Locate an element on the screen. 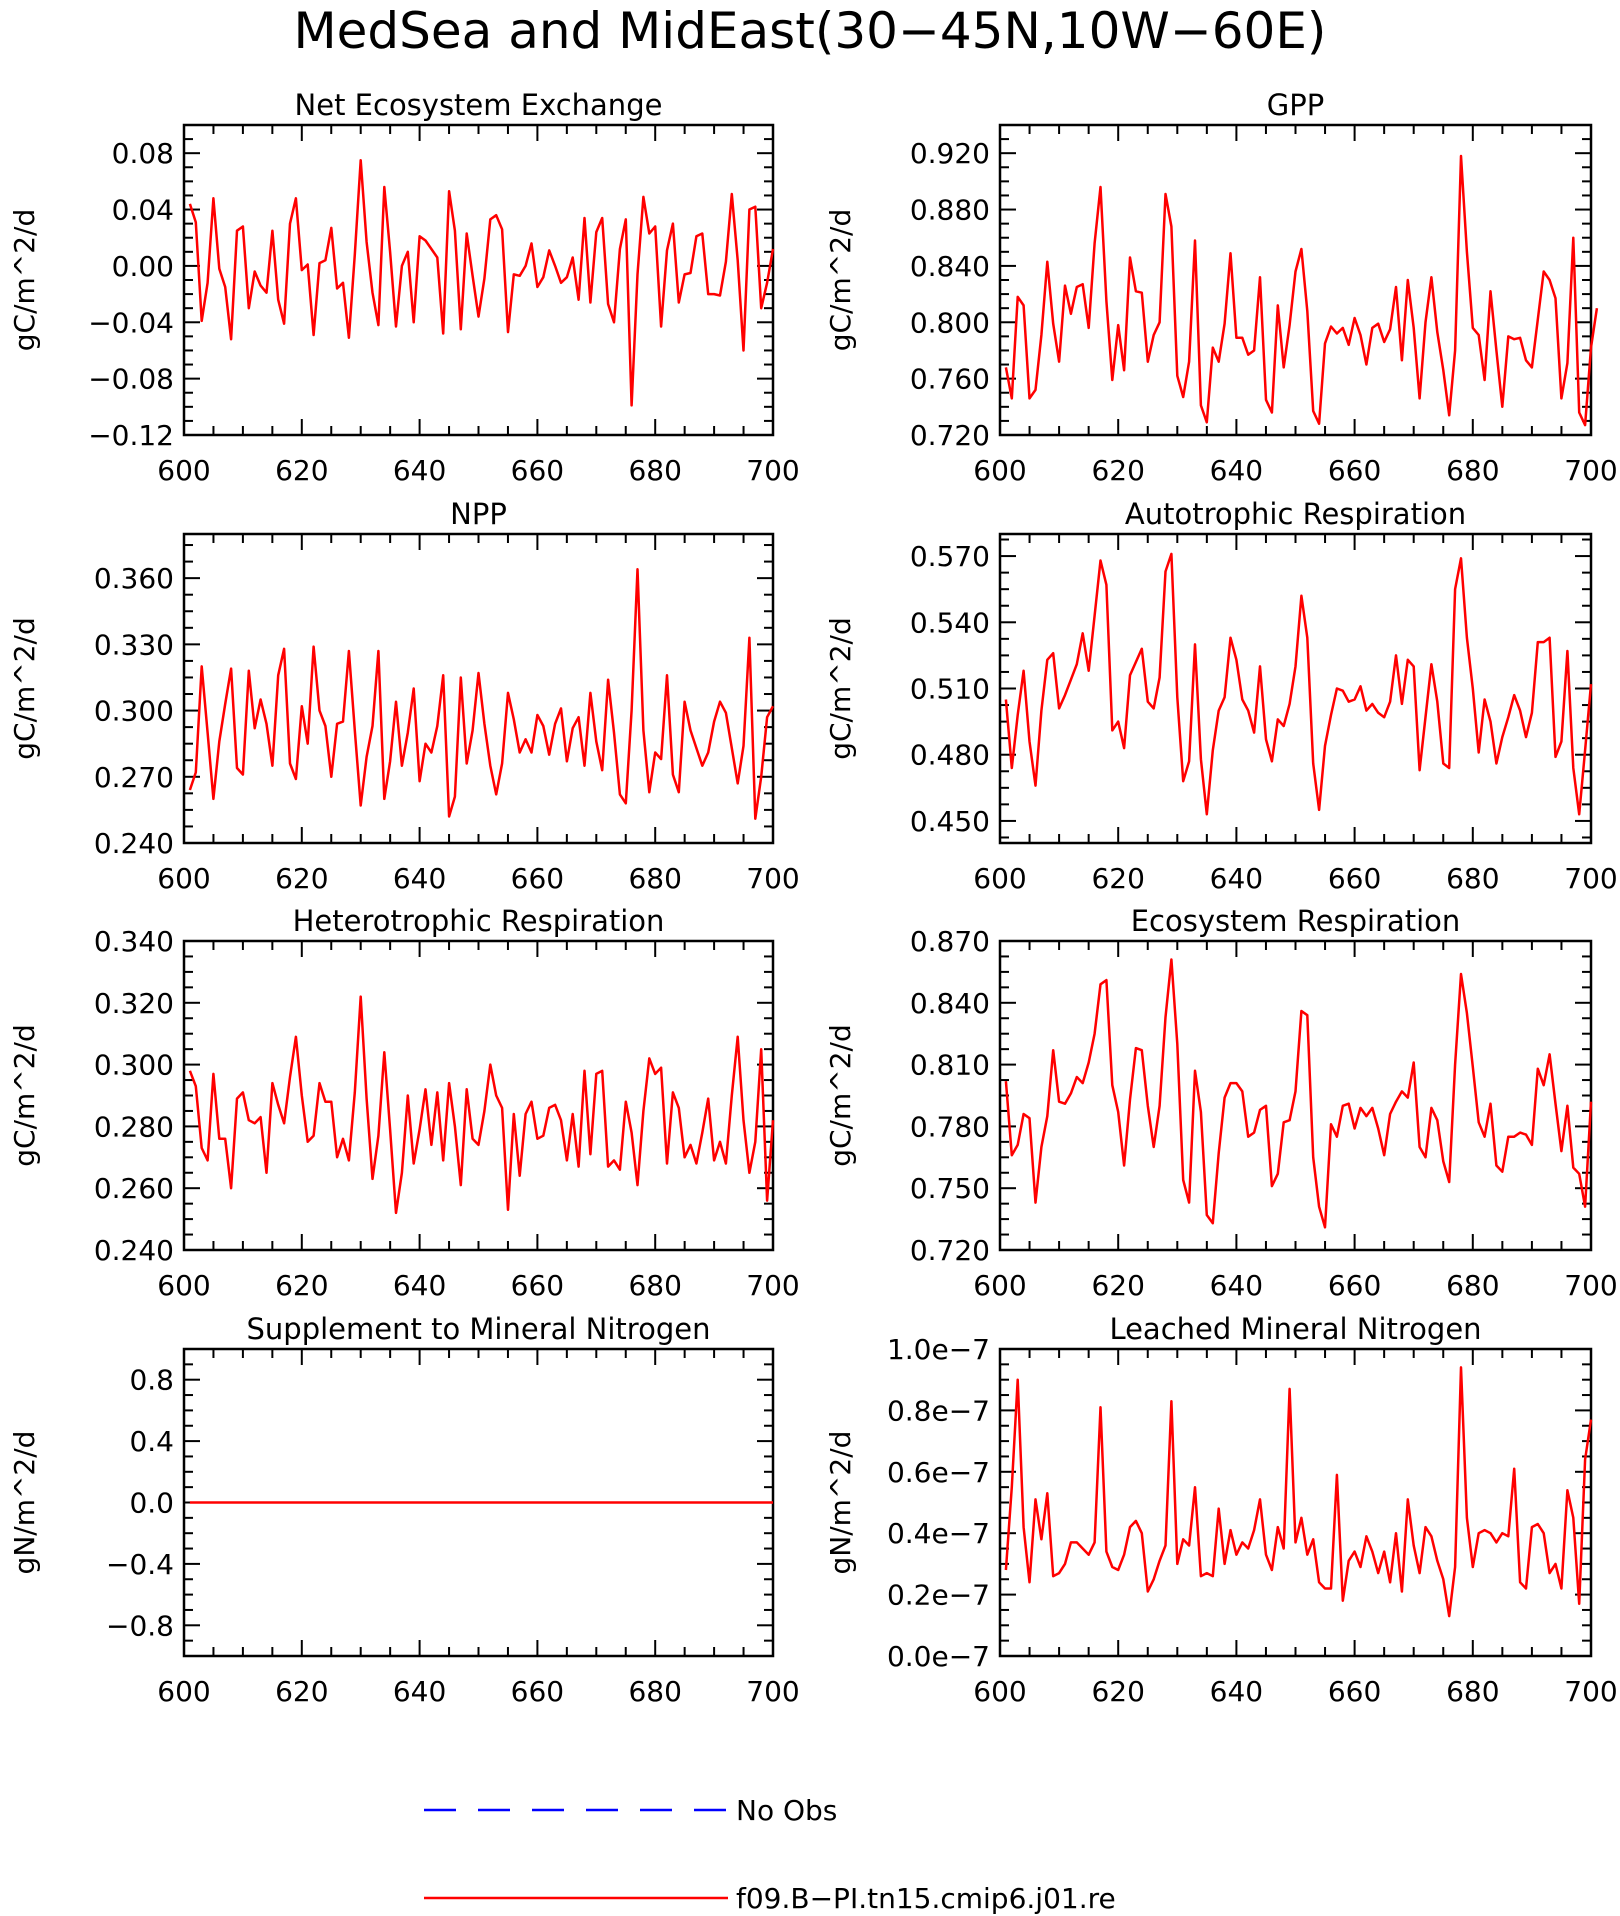 The image size is (1620, 1916). y-tick-label: 0.540 is located at coordinates (950, 622).